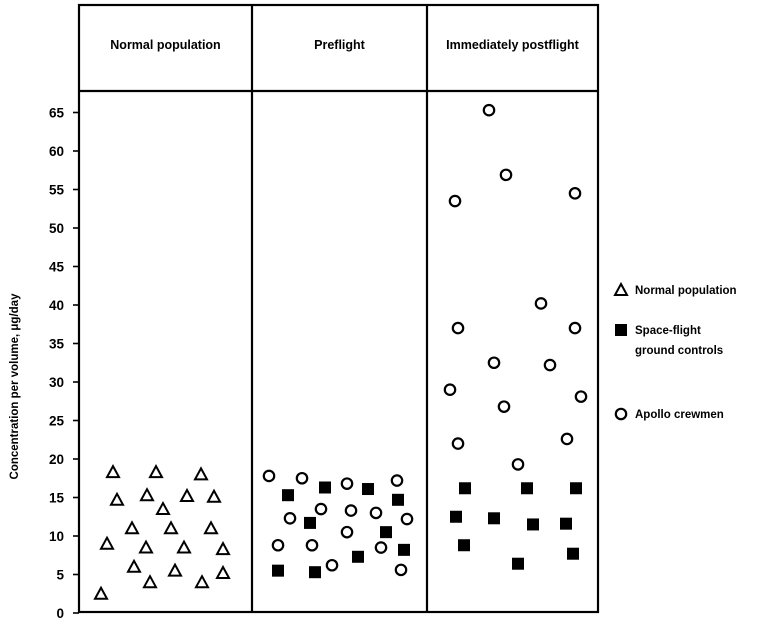  Describe the element at coordinates (57, 344) in the screenshot. I see `y-tick-label: 35` at that location.